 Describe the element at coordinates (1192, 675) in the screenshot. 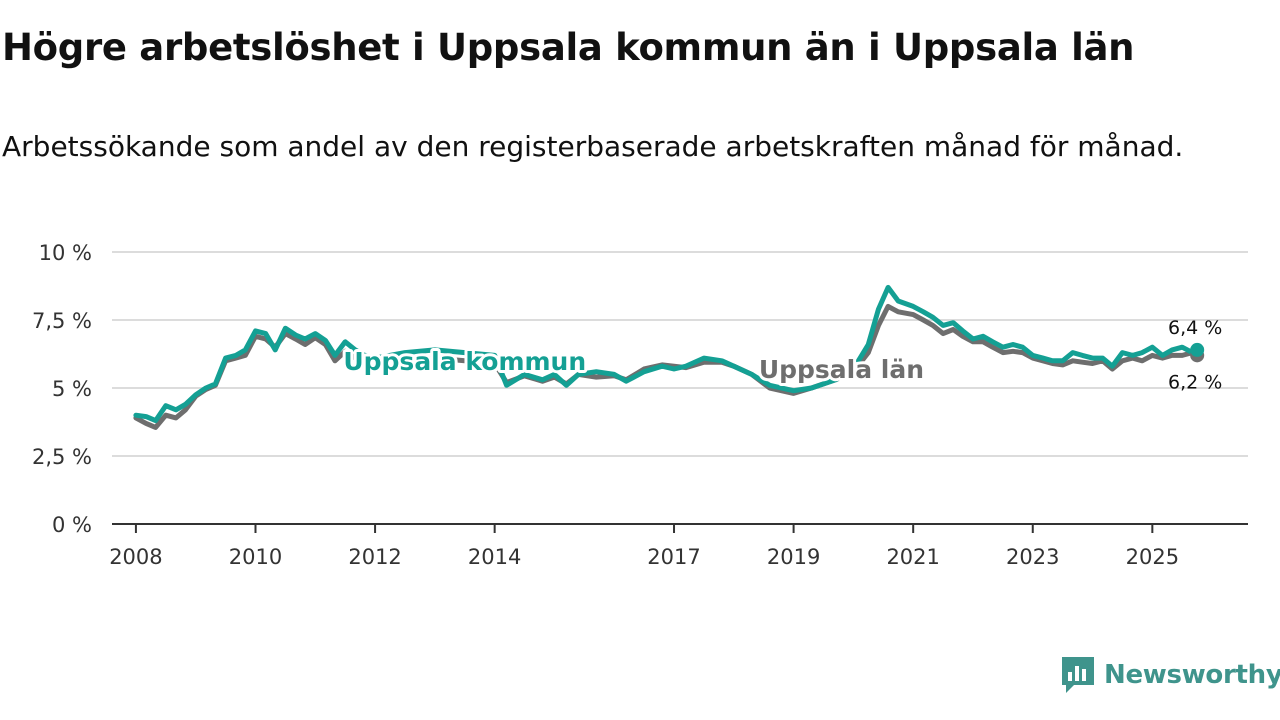

I see `brand-name: Newsworthy` at that location.